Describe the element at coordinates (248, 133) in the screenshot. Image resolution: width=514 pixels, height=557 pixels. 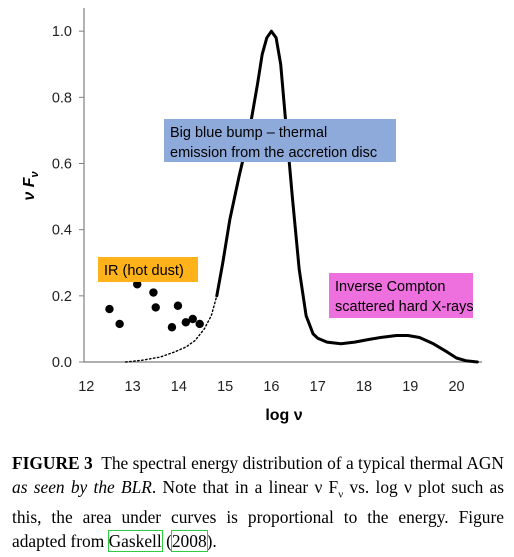
I see `annotation-text: Big blue bump – thermal` at that location.